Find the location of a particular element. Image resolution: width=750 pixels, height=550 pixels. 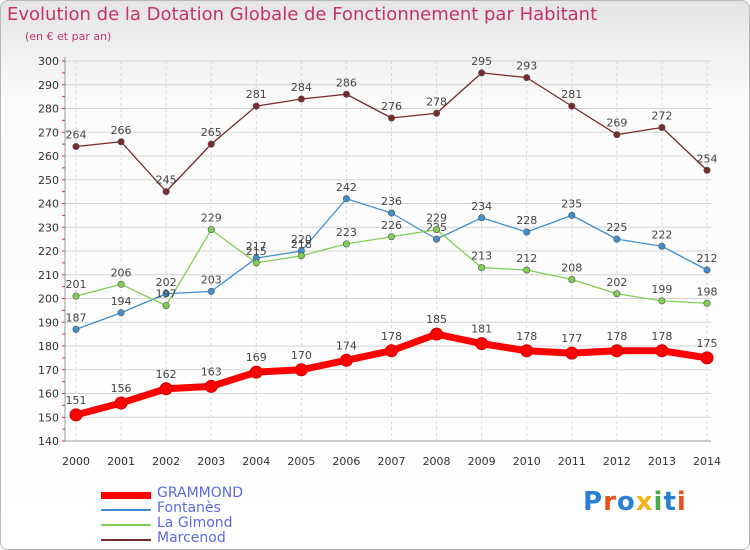

data-label-la-gimond: 206 is located at coordinates (121, 272).